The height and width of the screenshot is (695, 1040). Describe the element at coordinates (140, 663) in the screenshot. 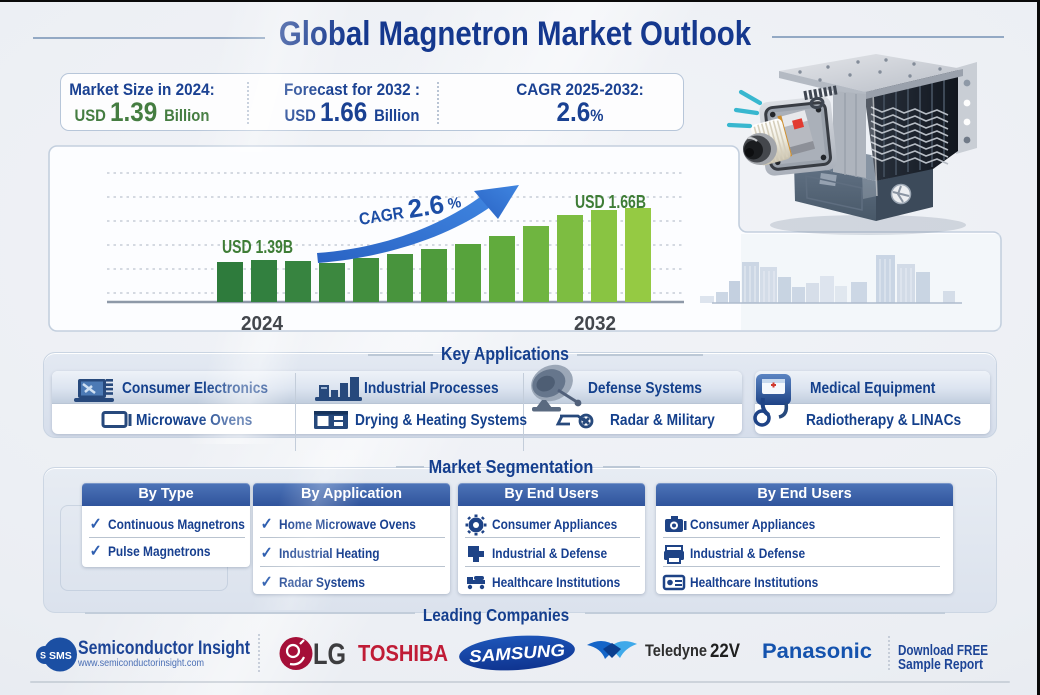

I see `svg-text: www.semiconductorinsight.com` at that location.